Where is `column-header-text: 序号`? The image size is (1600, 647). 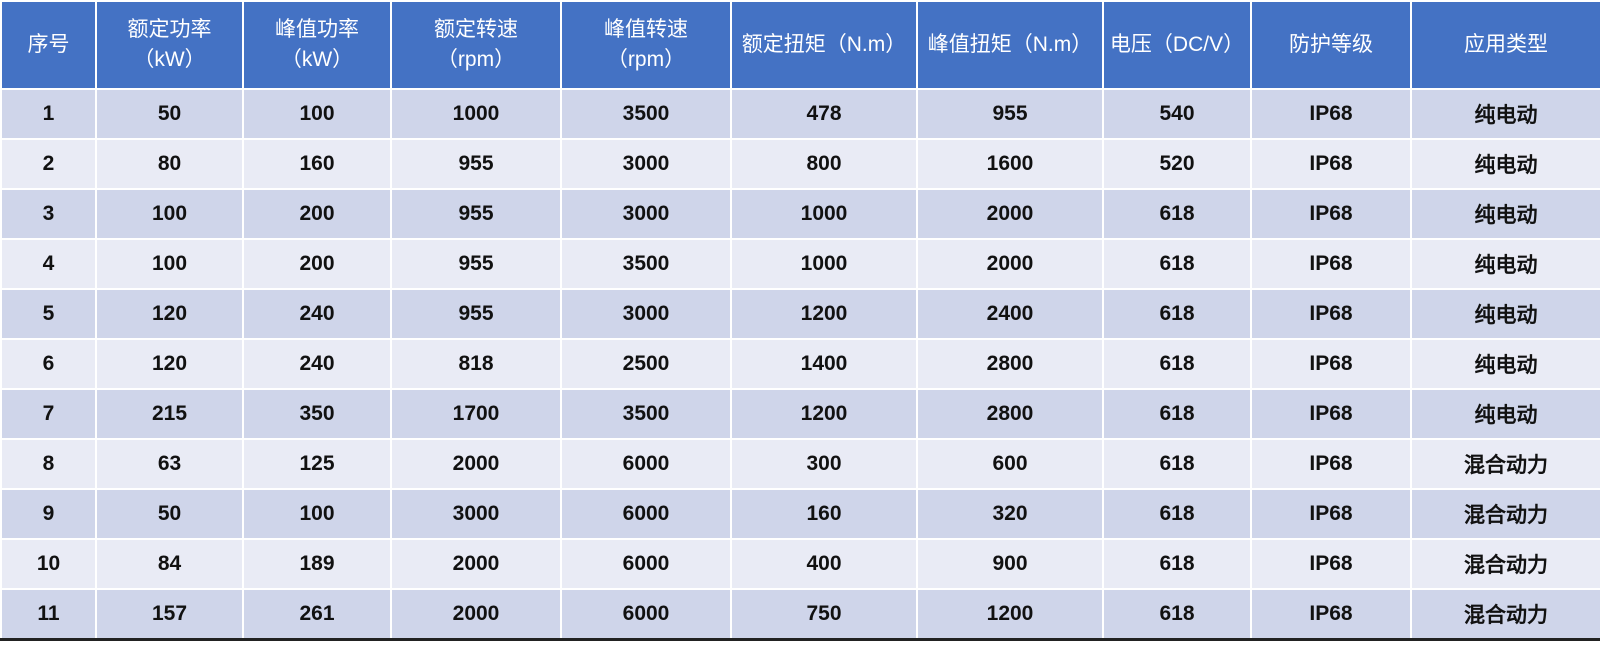
column-header-text: 序号 is located at coordinates (48, 44).